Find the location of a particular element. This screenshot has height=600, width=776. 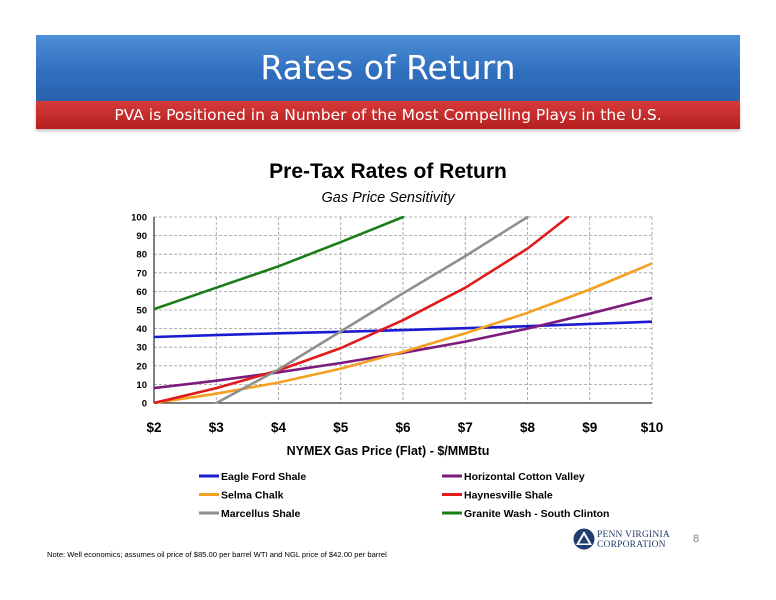

y-tick-label: 10 is located at coordinates (141, 385).